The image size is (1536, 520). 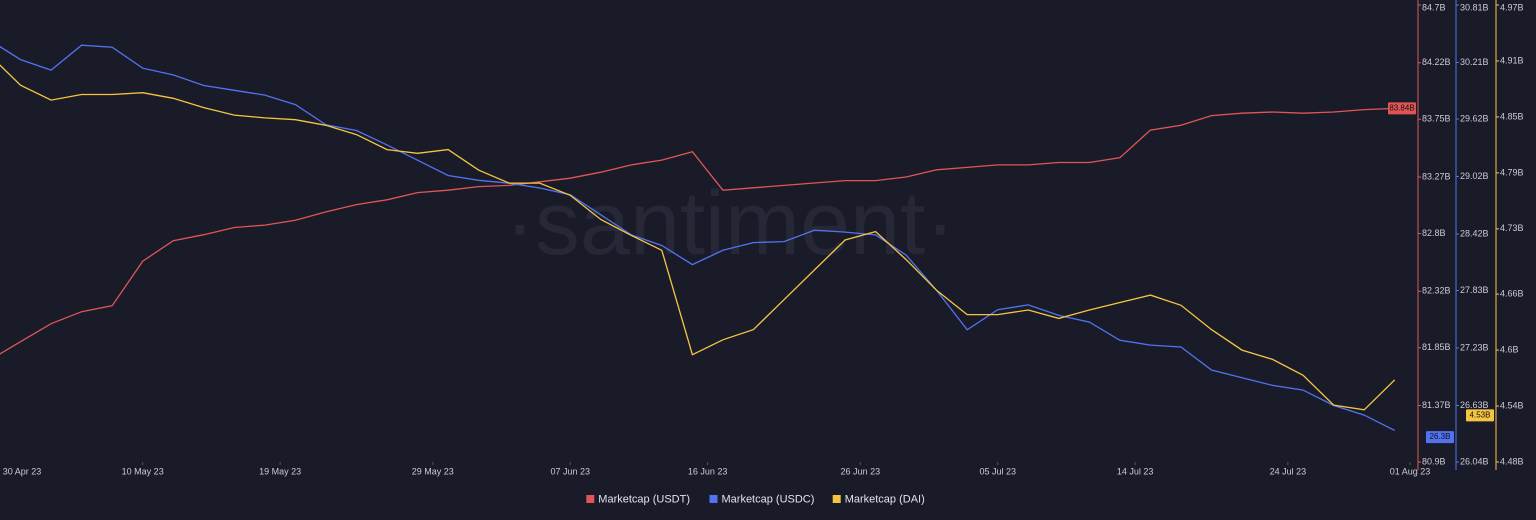 What do you see at coordinates (768, 499) in the screenshot?
I see `legend-label: Marketcap (USDC)` at bounding box center [768, 499].